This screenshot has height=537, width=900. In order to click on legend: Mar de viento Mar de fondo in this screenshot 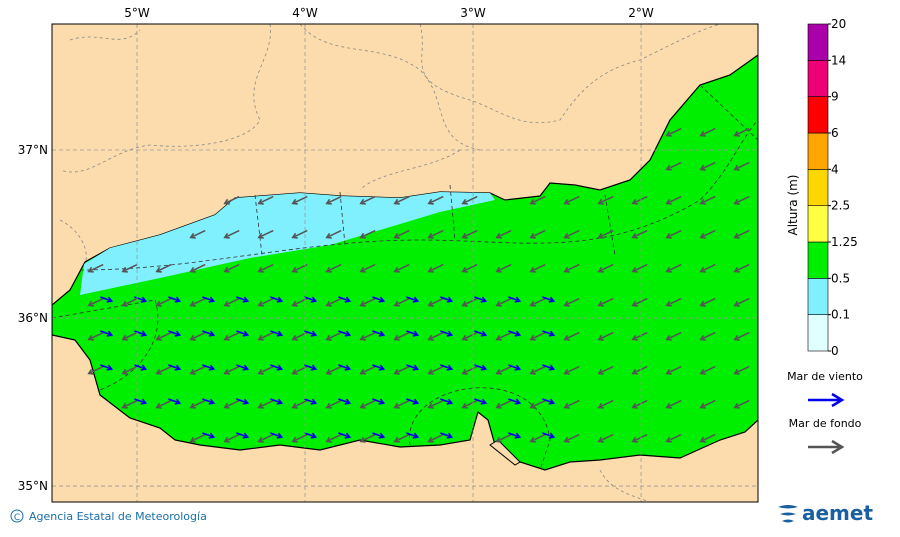, I will do `click(825, 412)`.